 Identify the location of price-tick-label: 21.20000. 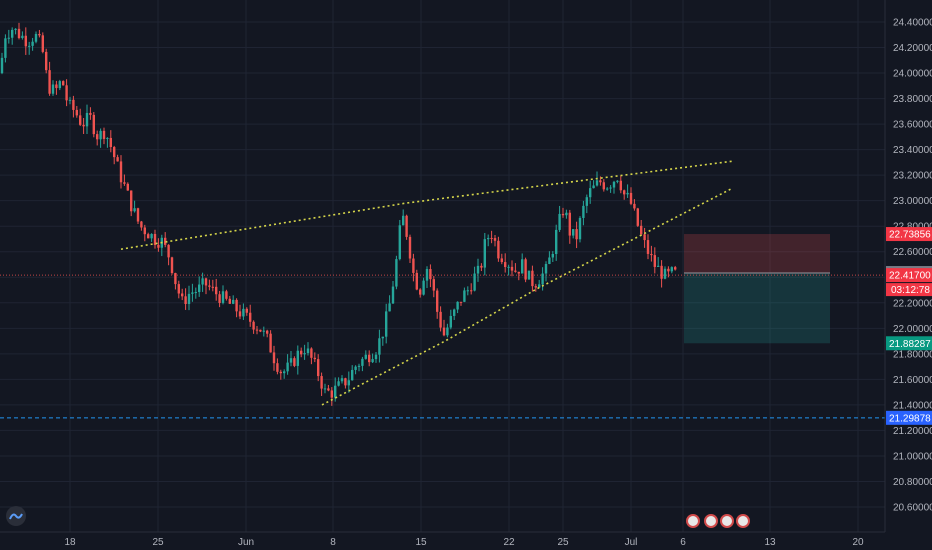
(912, 431).